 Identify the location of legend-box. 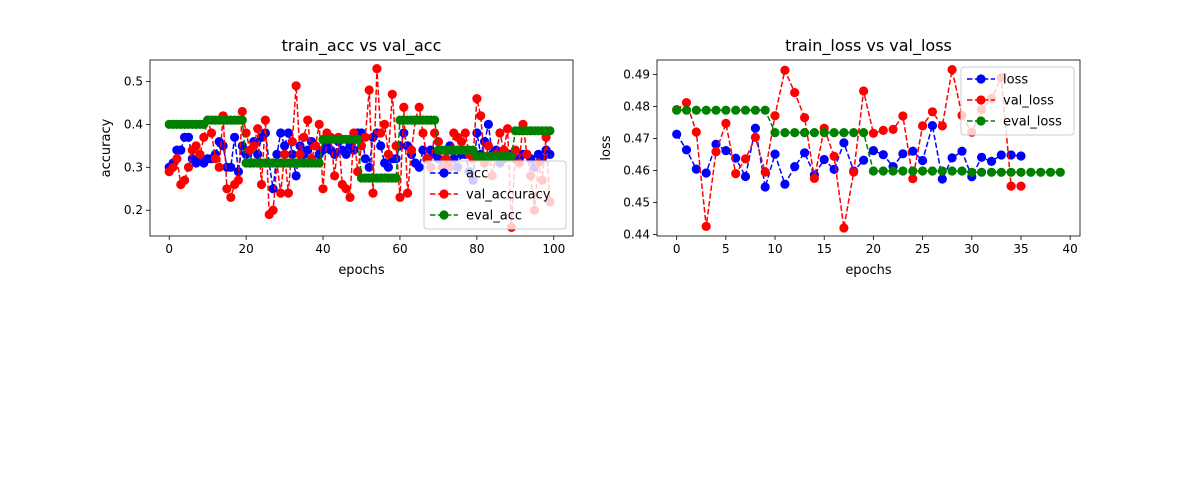
(495, 195).